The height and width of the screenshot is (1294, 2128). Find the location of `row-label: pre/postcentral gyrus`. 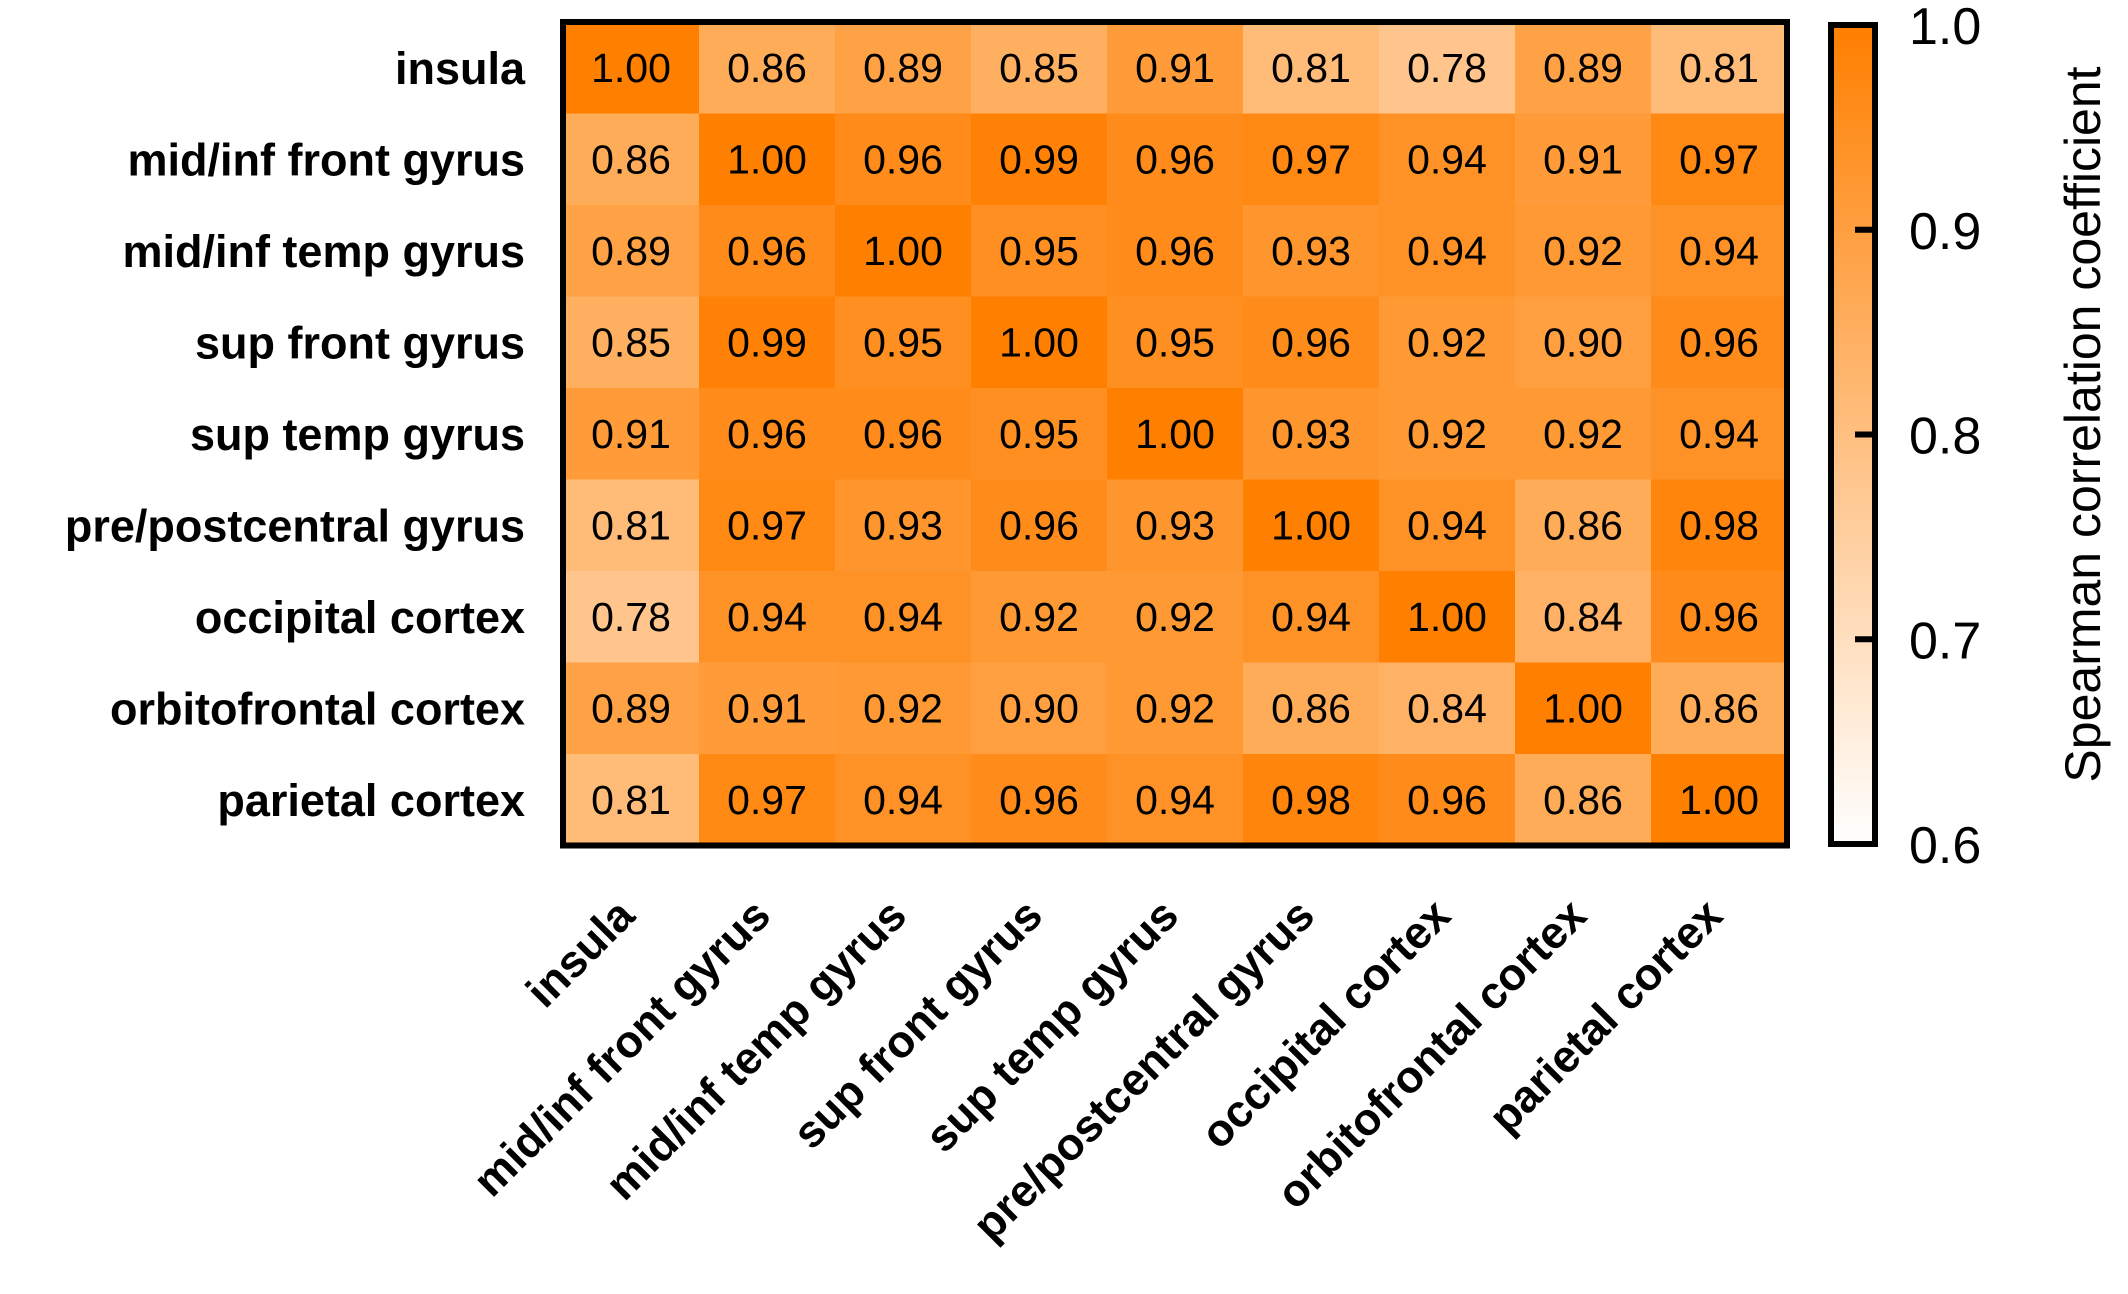

row-label: pre/postcentral gyrus is located at coordinates (295, 525).